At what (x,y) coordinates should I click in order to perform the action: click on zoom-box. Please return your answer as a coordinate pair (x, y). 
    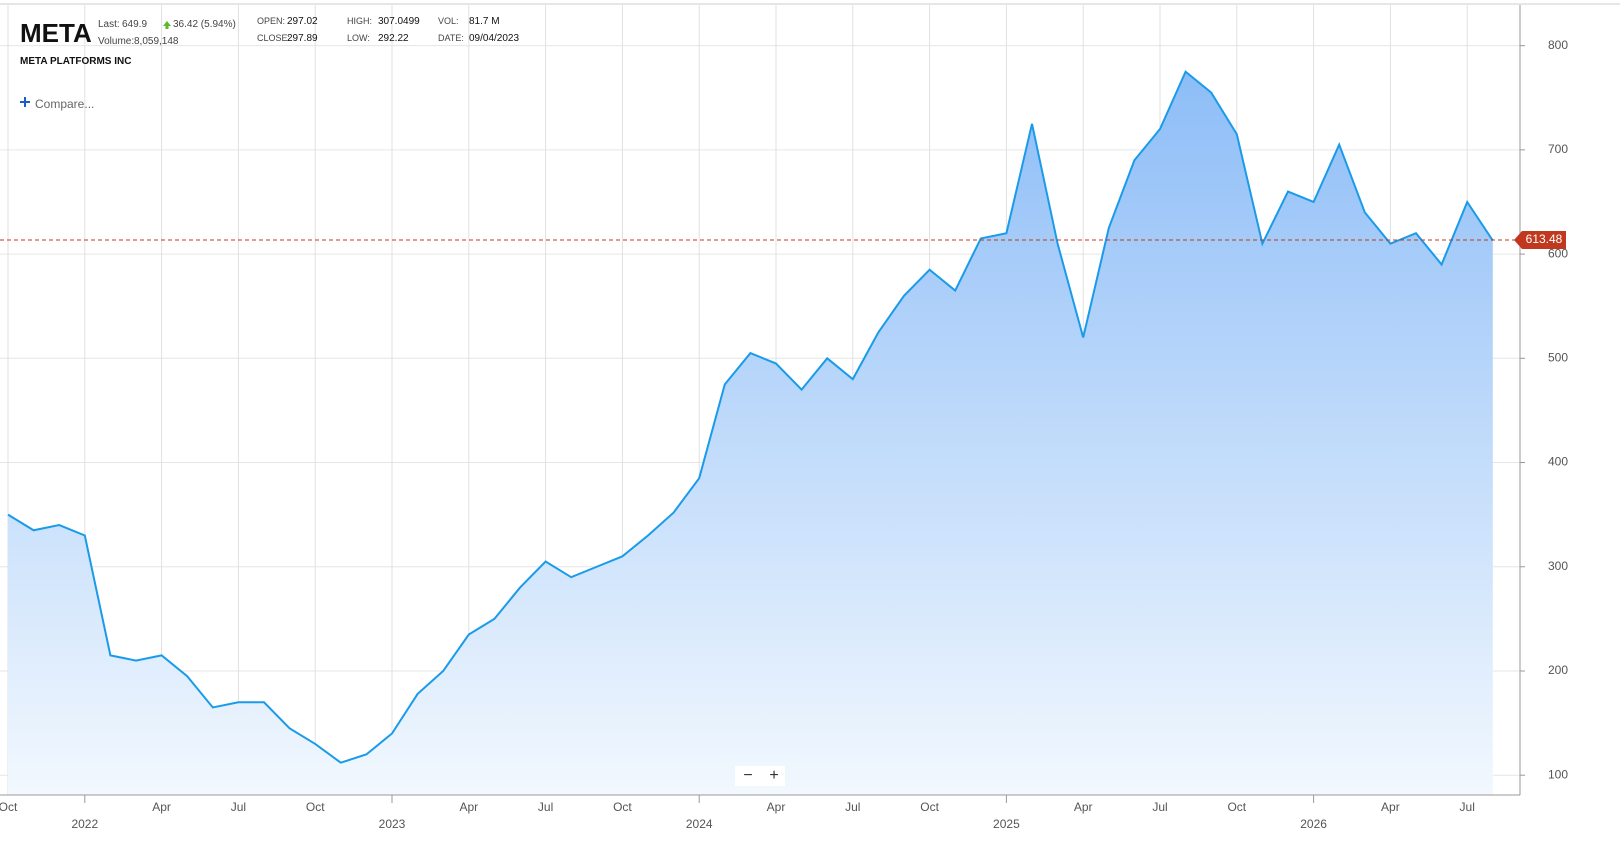
    Looking at the image, I should click on (760, 776).